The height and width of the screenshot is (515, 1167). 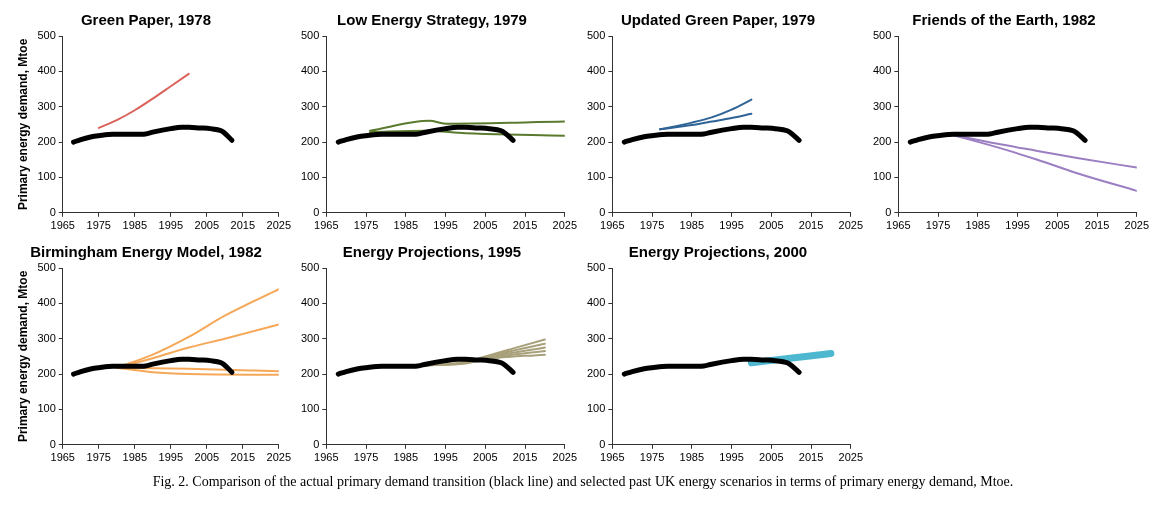 What do you see at coordinates (432, 20) in the screenshot?
I see `chart-title: Low Energy Strategy, 1979` at bounding box center [432, 20].